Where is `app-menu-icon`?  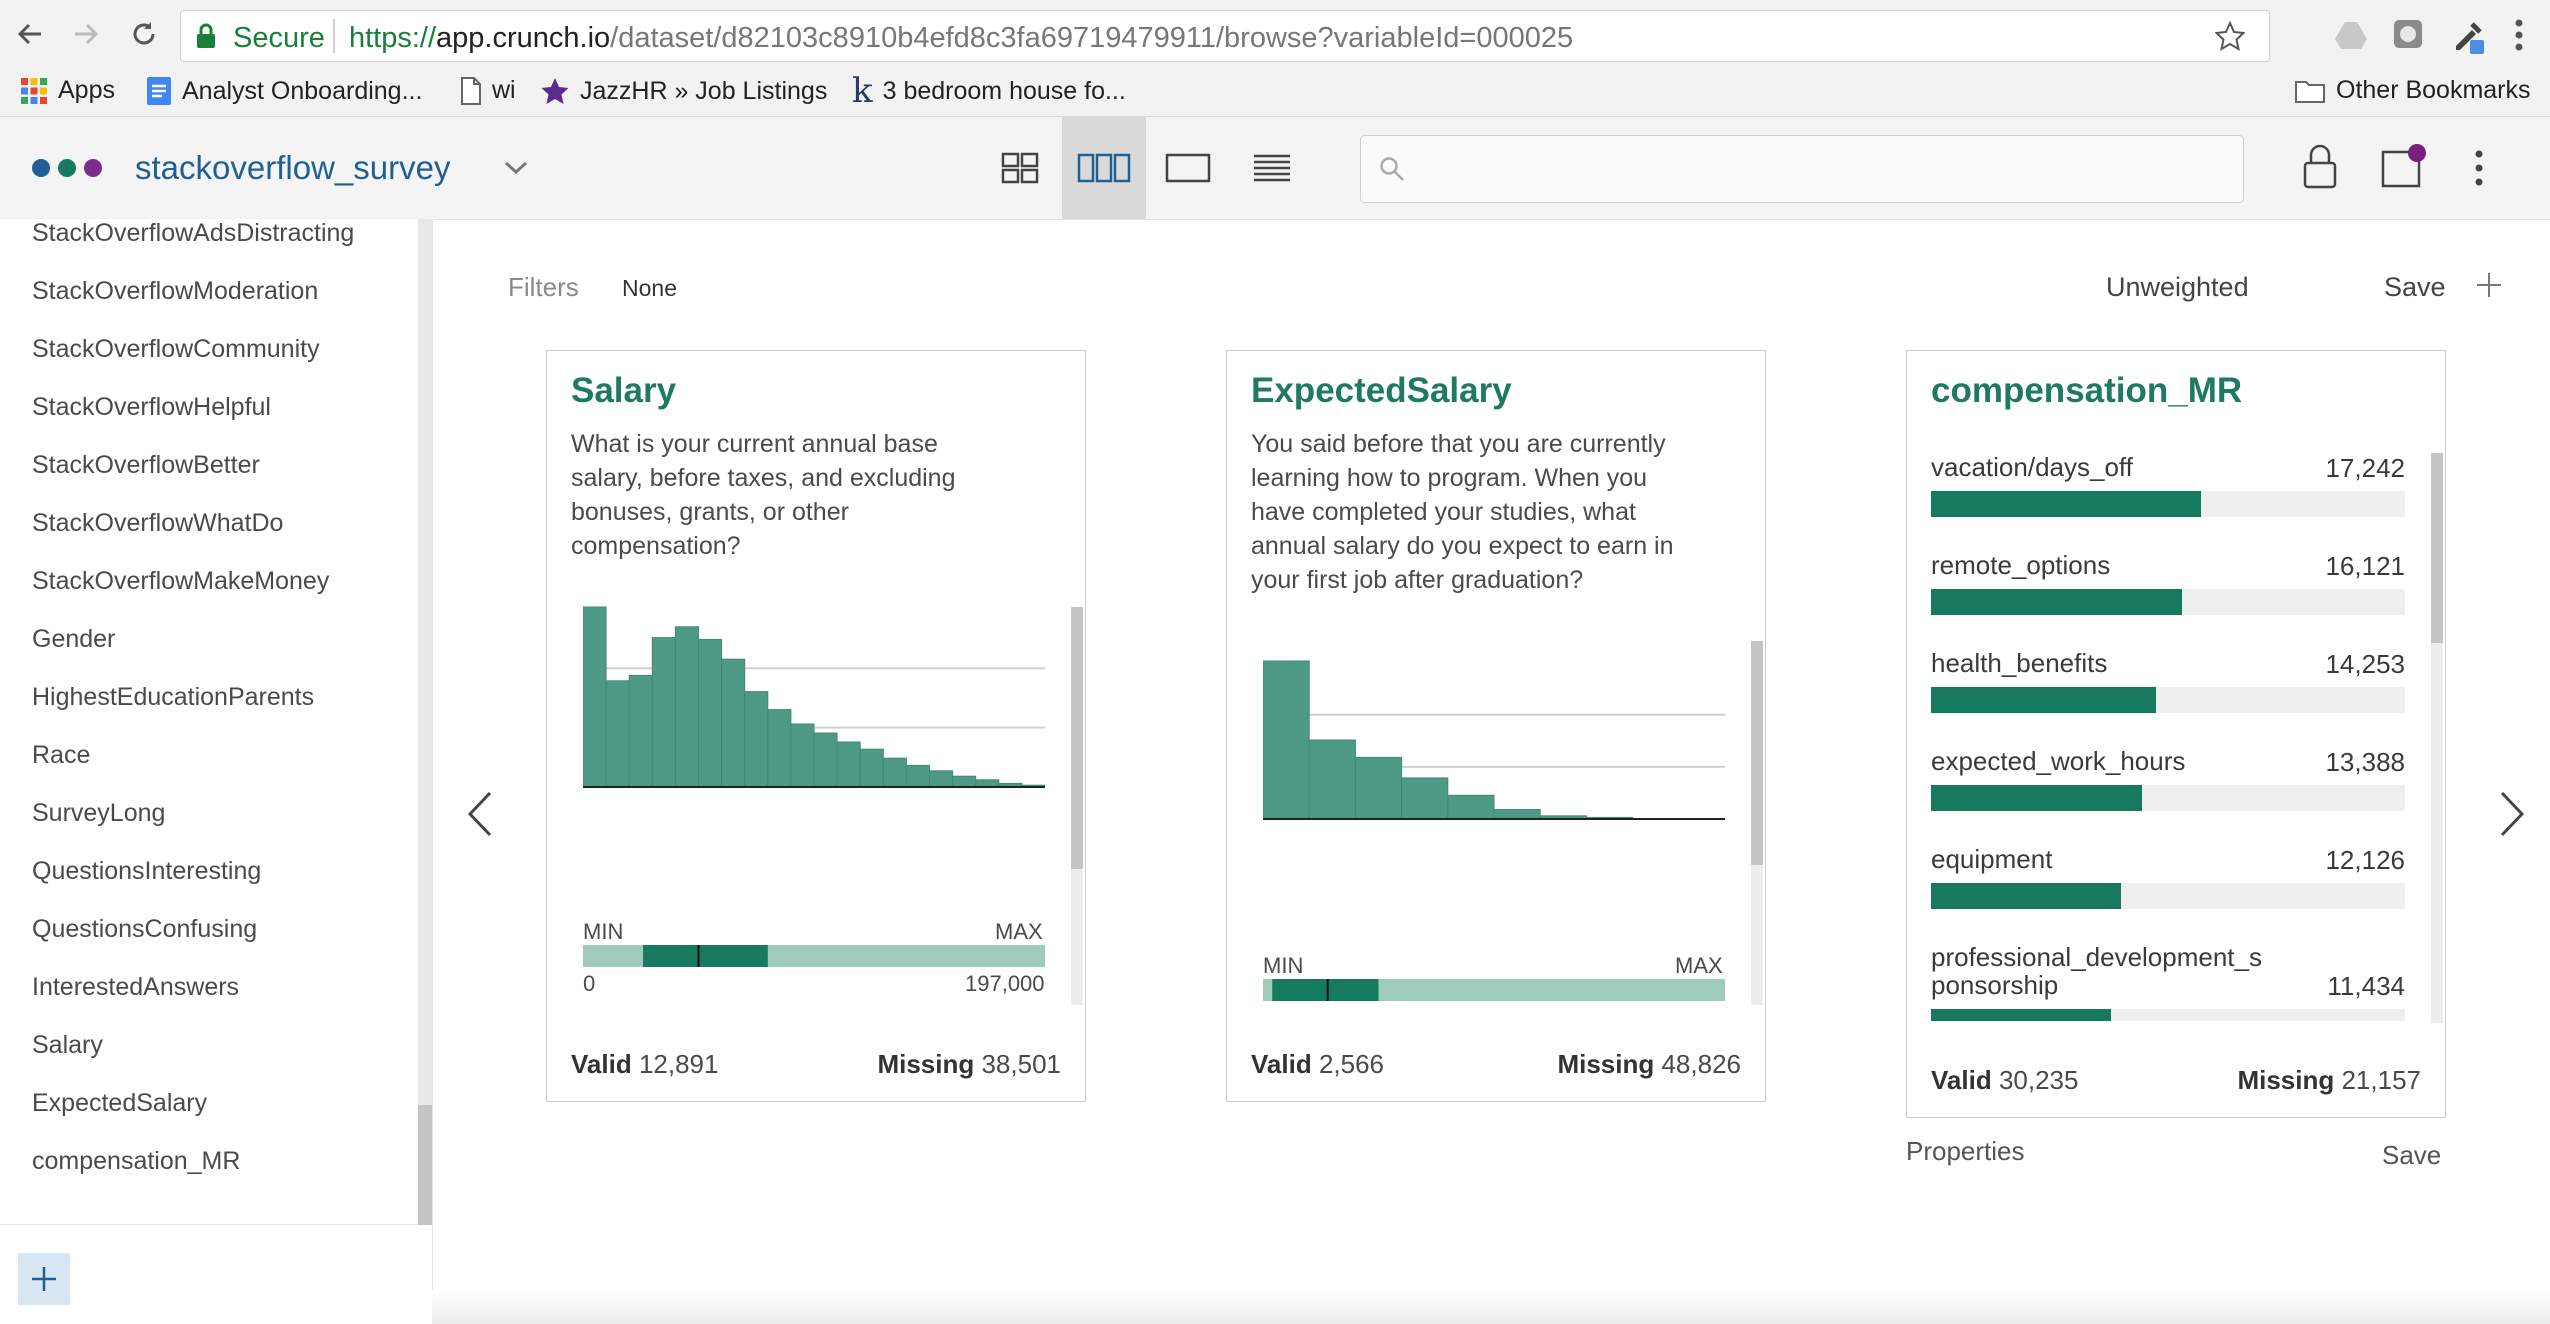
app-menu-icon is located at coordinates (2479, 168).